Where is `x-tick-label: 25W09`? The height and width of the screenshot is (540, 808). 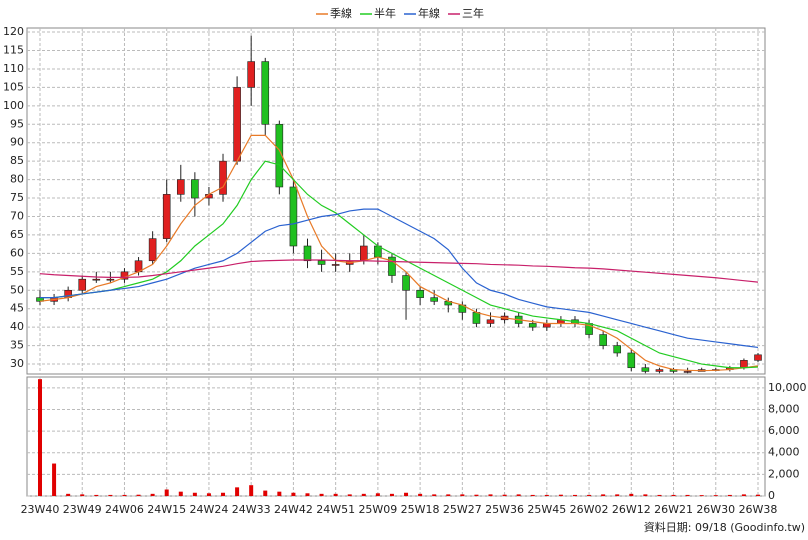
x-tick-label: 25W09 is located at coordinates (377, 509).